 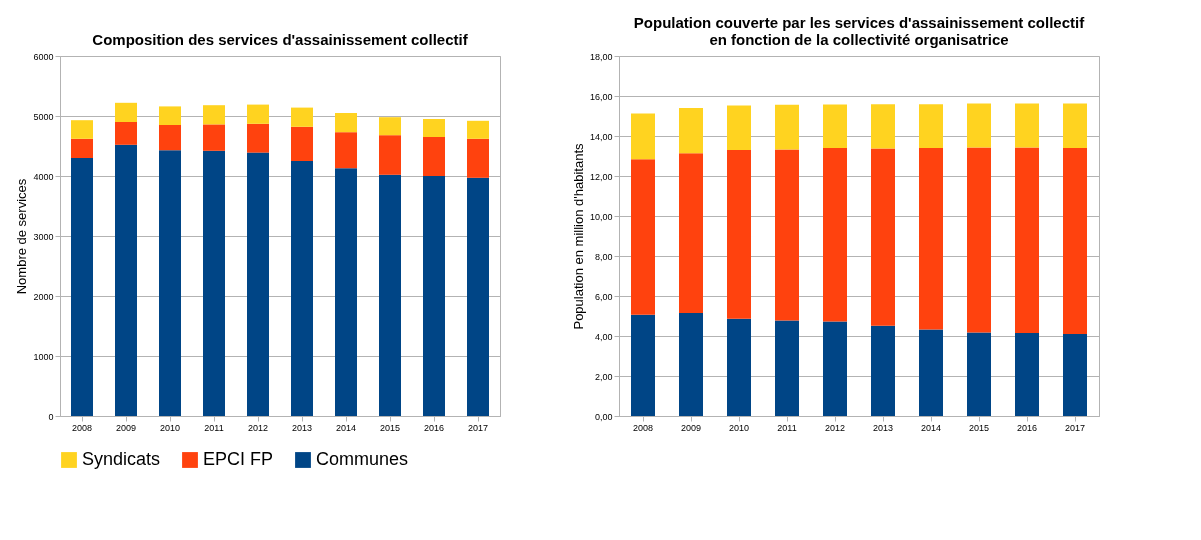 What do you see at coordinates (859, 31) in the screenshot?
I see `chart-title: Population couverte par les services d'assainissement collectif en fonction de la collectivité organisatrice` at bounding box center [859, 31].